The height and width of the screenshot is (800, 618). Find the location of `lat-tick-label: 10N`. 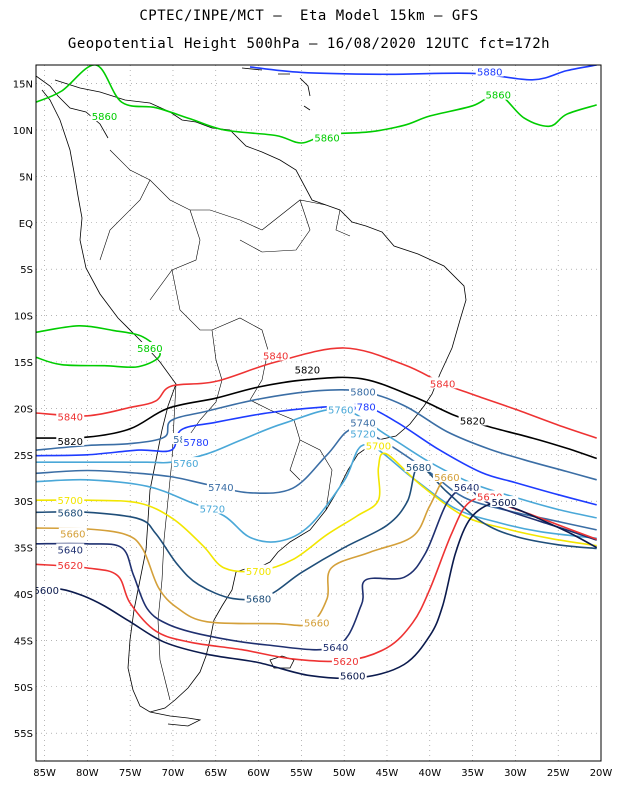

lat-tick-label: 10N is located at coordinates (23, 131).